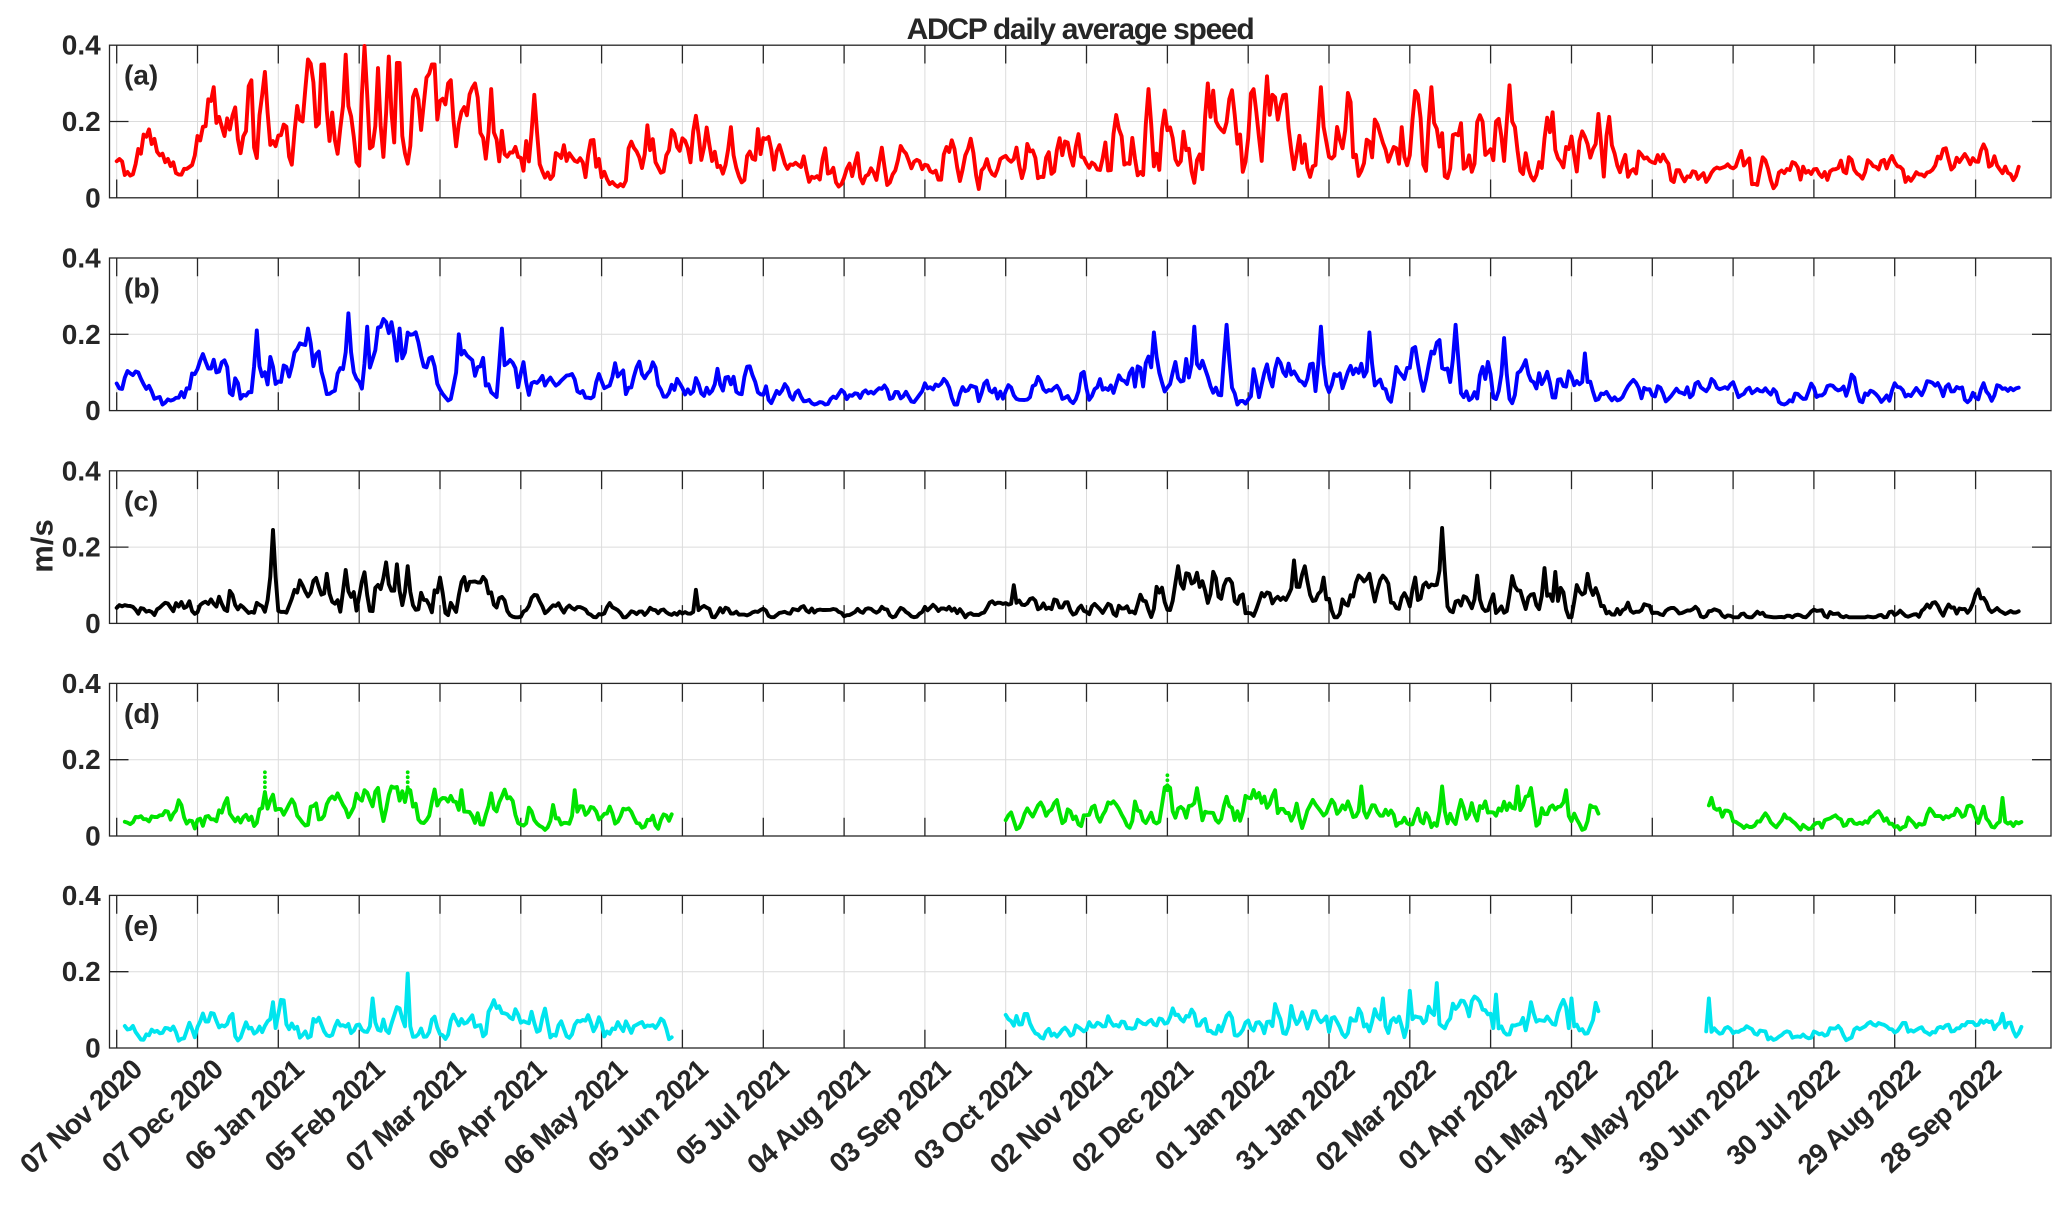 The width and height of the screenshot is (2067, 1207). Describe the element at coordinates (141, 75) in the screenshot. I see `svg-text: (a)` at that location.